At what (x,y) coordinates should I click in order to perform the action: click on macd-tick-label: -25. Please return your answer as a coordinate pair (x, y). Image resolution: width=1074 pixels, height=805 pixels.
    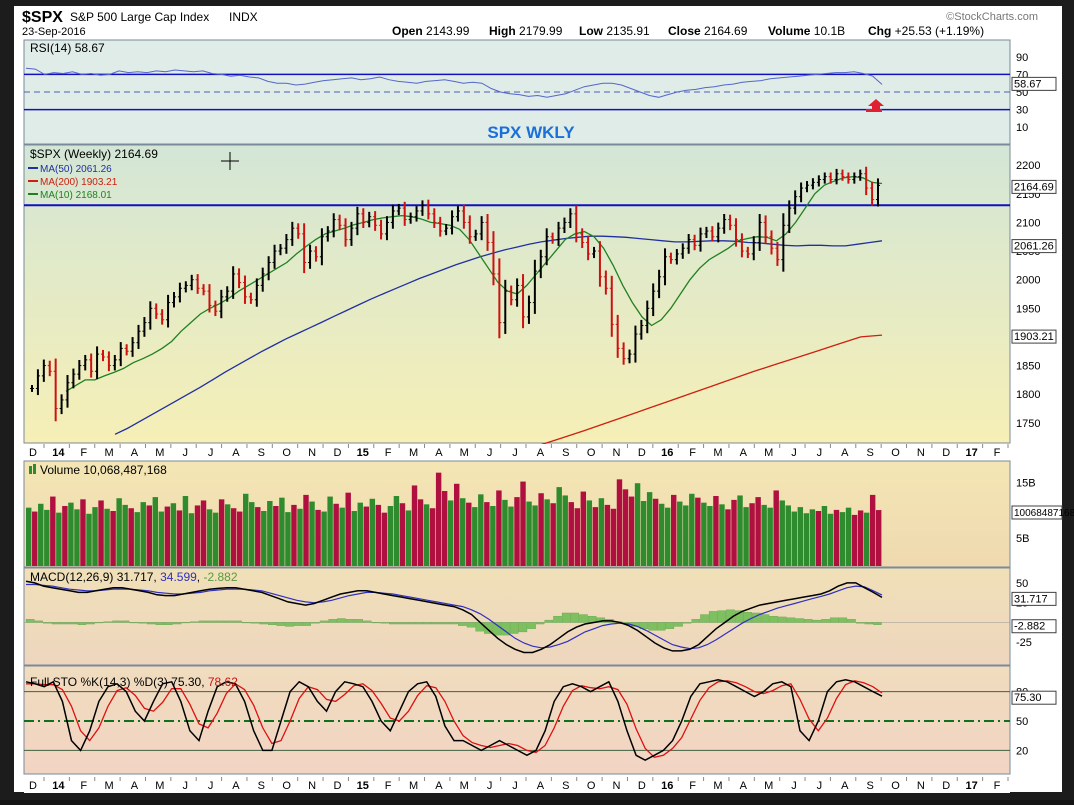
    Looking at the image, I should click on (1024, 643).